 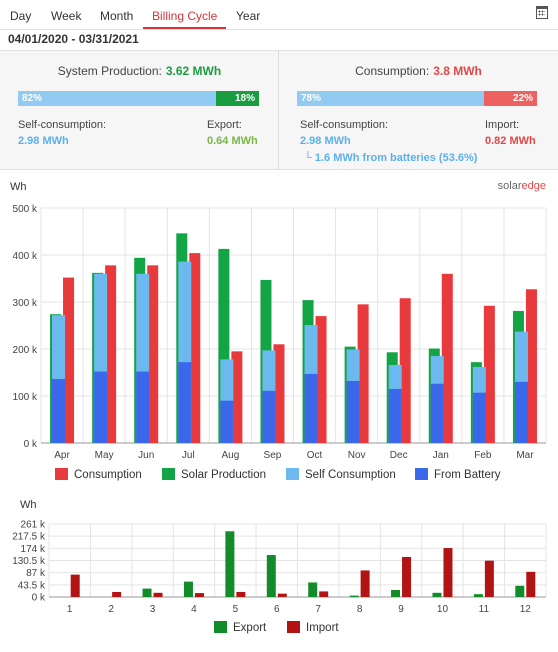 I want to click on calendar-icon, so click(x=542, y=12).